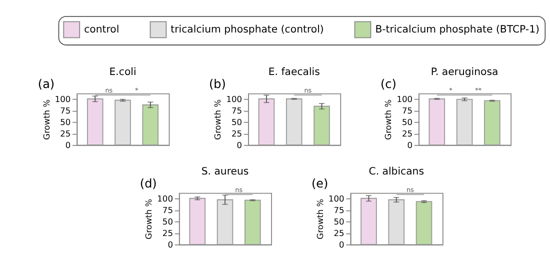 This screenshot has height=279, width=550. What do you see at coordinates (396, 172) in the screenshot?
I see `chart-title: C. albicans` at bounding box center [396, 172].